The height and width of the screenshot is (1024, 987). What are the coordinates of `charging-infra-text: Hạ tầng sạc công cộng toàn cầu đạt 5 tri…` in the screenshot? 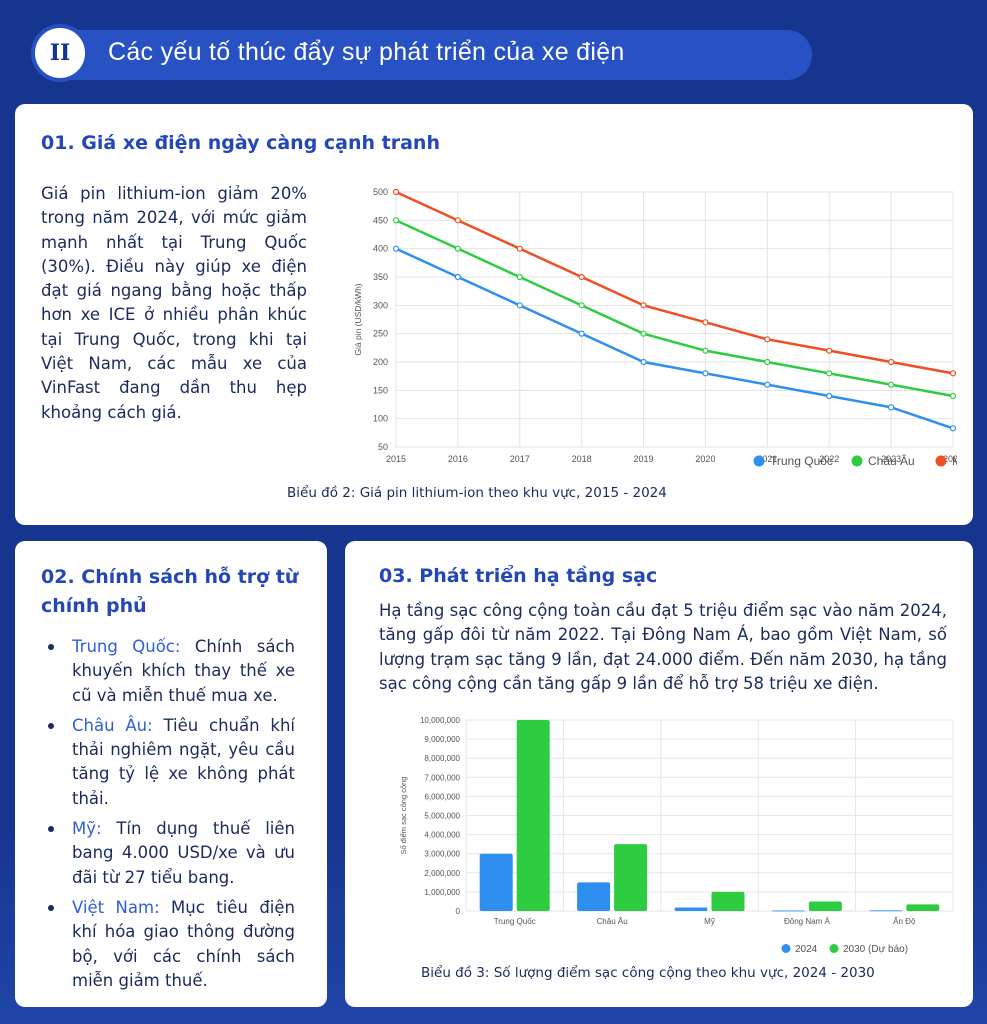 It's located at (663, 647).